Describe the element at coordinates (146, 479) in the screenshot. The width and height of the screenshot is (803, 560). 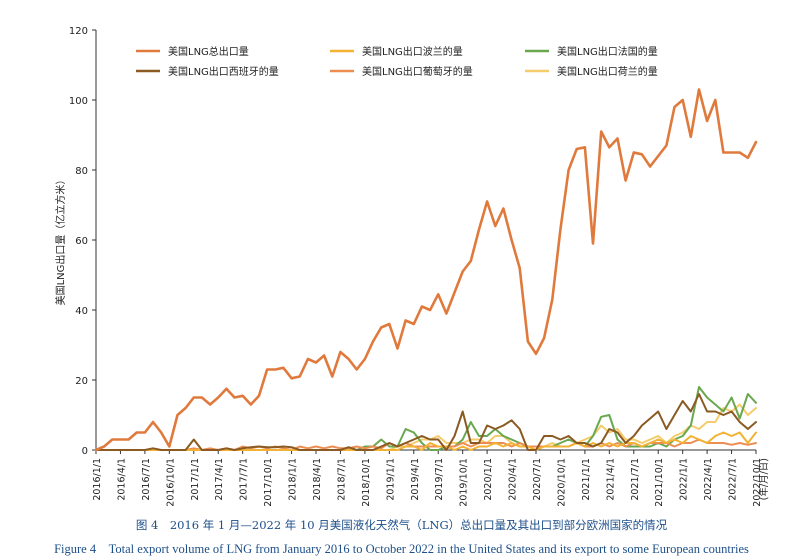
I see `x-tick-label: 2016/7/1` at that location.